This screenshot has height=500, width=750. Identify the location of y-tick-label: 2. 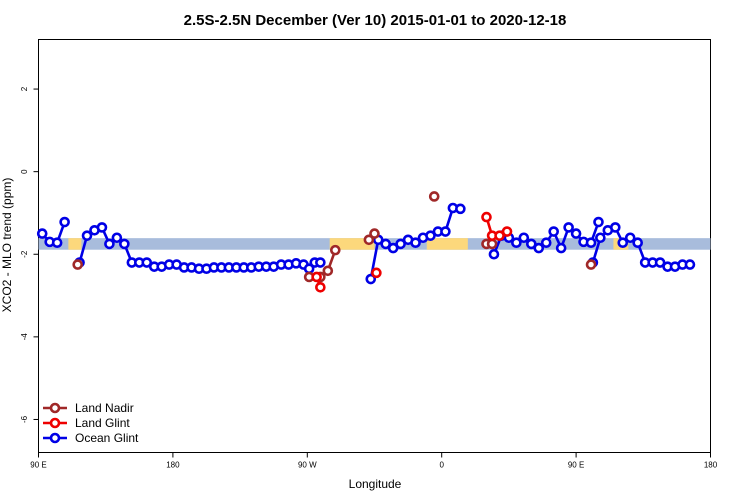
(24, 88).